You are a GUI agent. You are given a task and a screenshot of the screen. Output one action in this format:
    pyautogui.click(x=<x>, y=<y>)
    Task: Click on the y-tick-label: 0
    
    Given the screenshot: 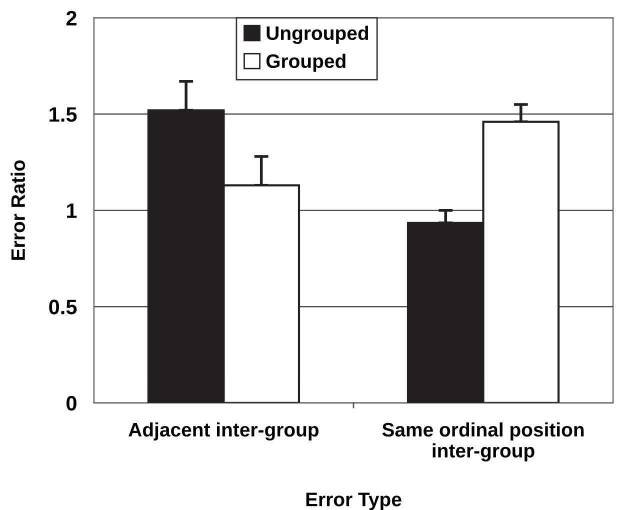 What is the action you would take?
    pyautogui.click(x=71, y=403)
    